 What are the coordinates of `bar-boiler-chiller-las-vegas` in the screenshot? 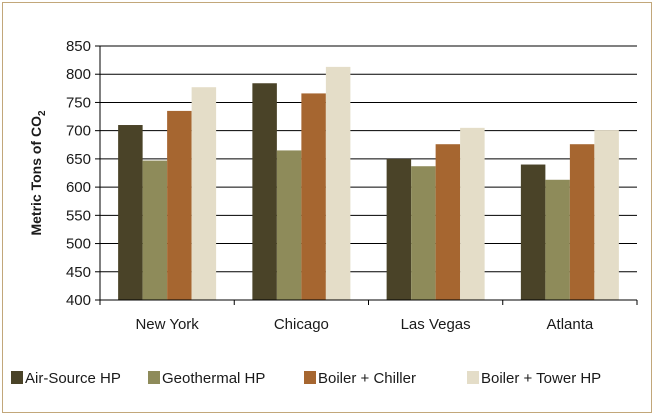 It's located at (448, 222).